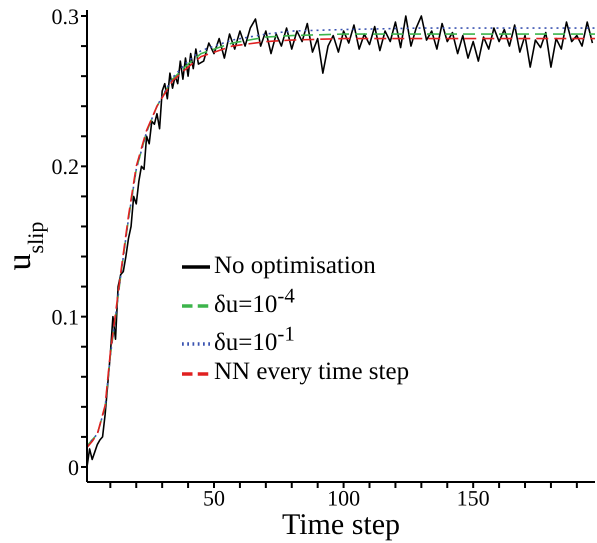  I want to click on y-tick-label: 0.3, so click(65, 16).